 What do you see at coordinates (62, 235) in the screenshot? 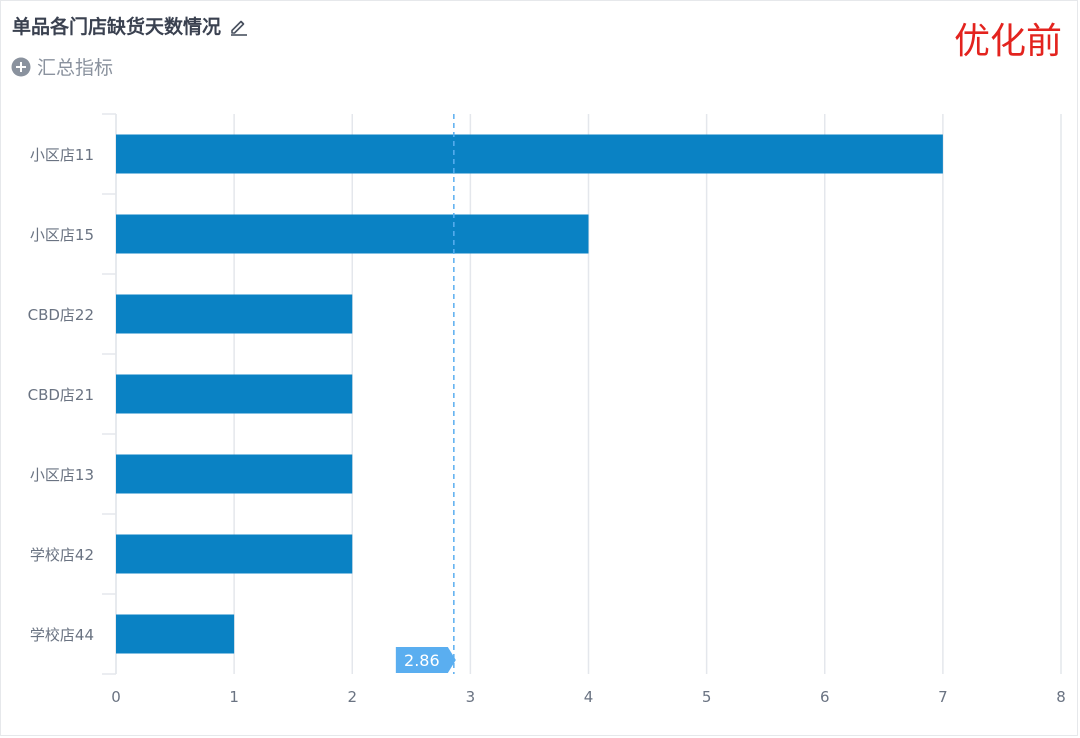
I see `y-tick-label: 小区店15` at bounding box center [62, 235].